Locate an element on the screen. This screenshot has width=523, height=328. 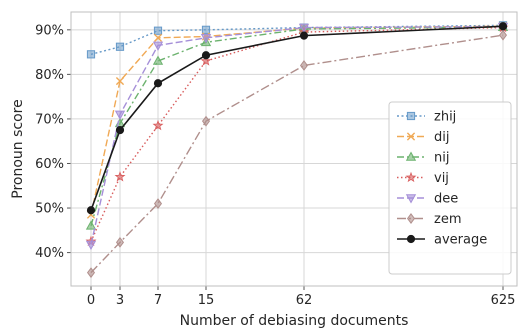
legend-entry-vij: vij is located at coordinates (423, 178).